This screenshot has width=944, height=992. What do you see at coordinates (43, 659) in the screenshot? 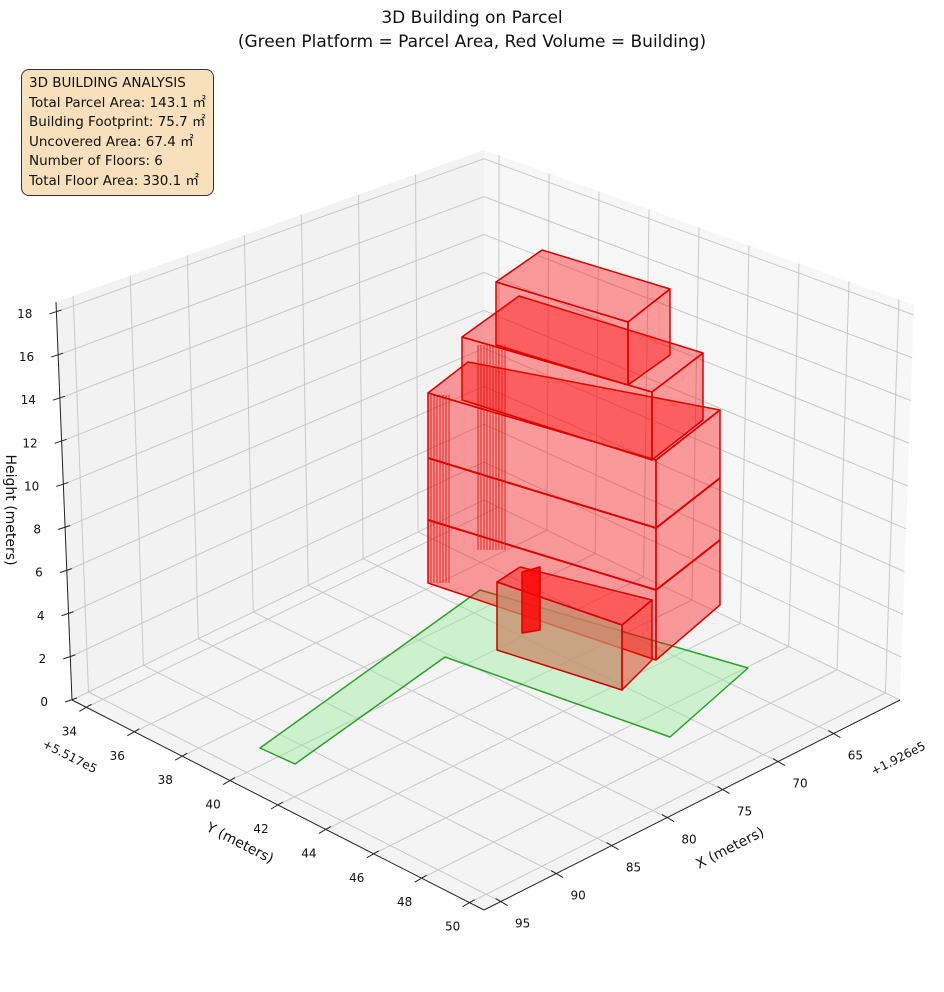
I see `z-tick-label: 2` at bounding box center [43, 659].